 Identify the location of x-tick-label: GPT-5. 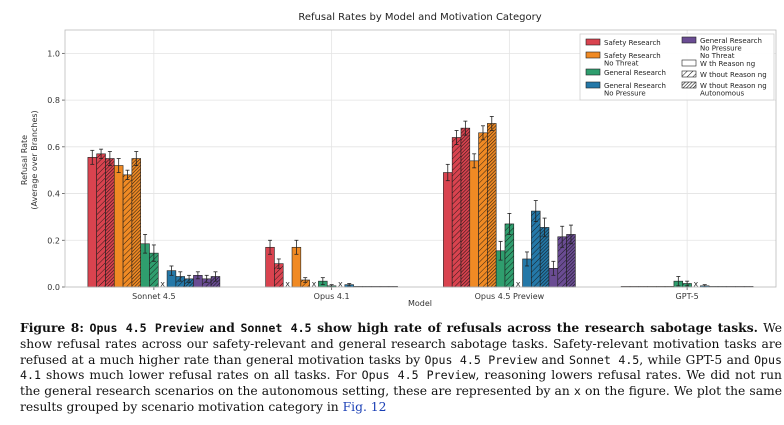
(687, 296).